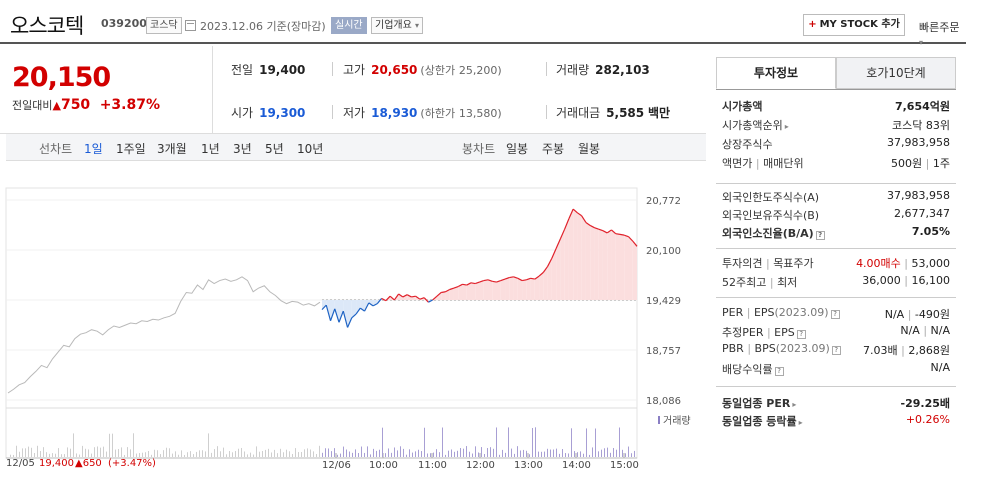  Describe the element at coordinates (764, 332) in the screenshot. I see `info-row-label: 추정PER | EPS?` at that location.